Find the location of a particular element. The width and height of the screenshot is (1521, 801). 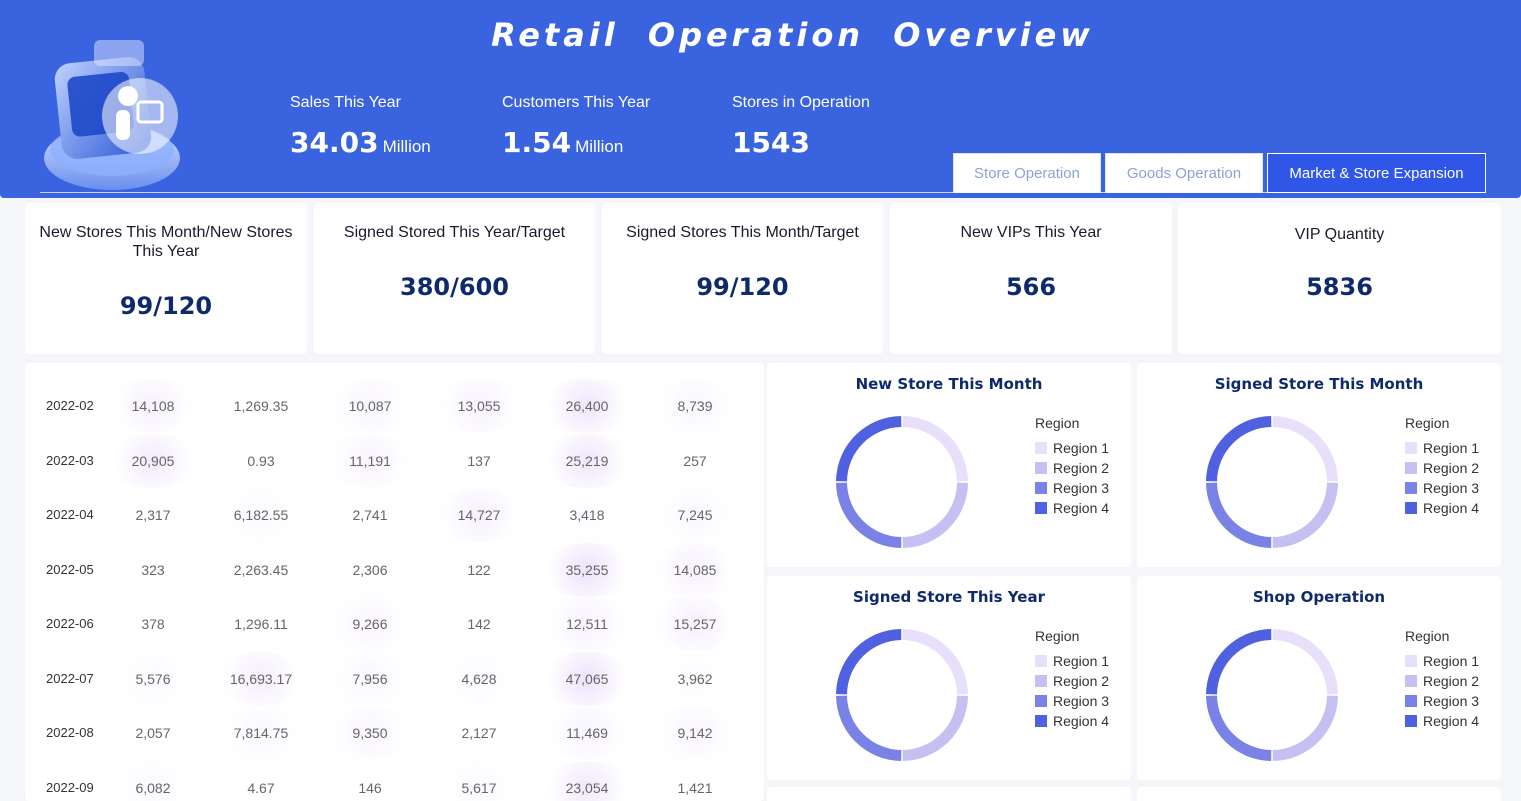

table-cell: 2,741 is located at coordinates (370, 515).